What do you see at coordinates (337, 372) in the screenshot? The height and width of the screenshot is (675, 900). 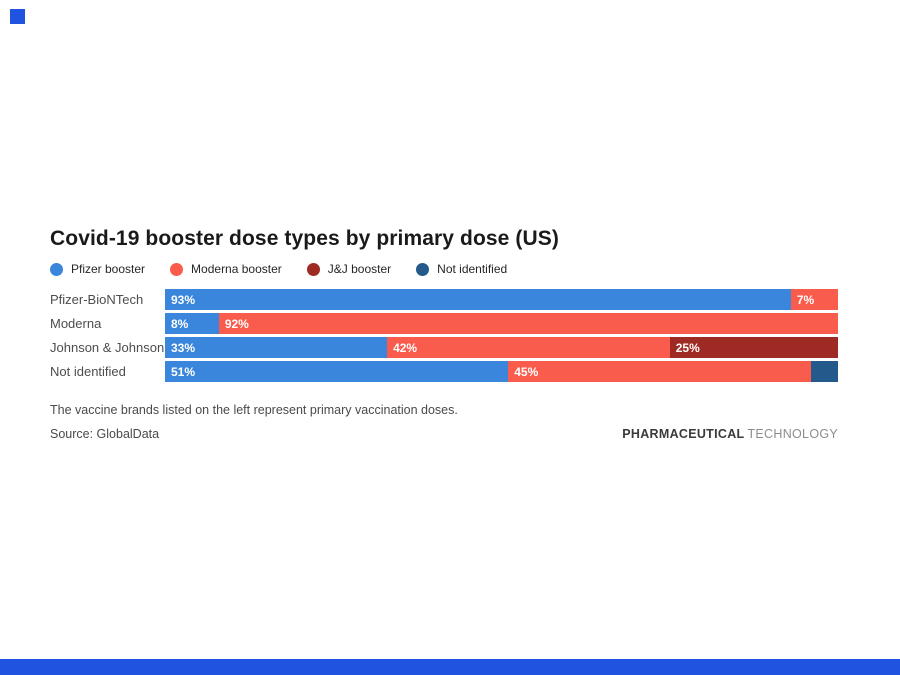 I see `bar-segment: 51%` at bounding box center [337, 372].